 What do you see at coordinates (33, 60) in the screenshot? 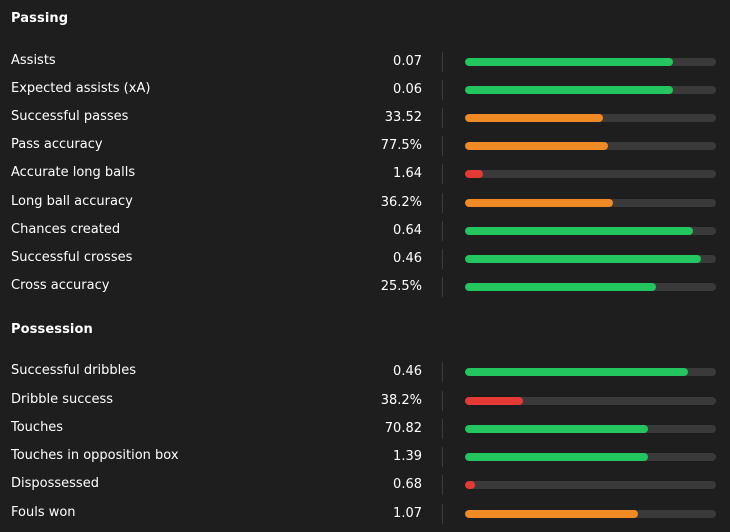
I see `stat-label: Assists` at bounding box center [33, 60].